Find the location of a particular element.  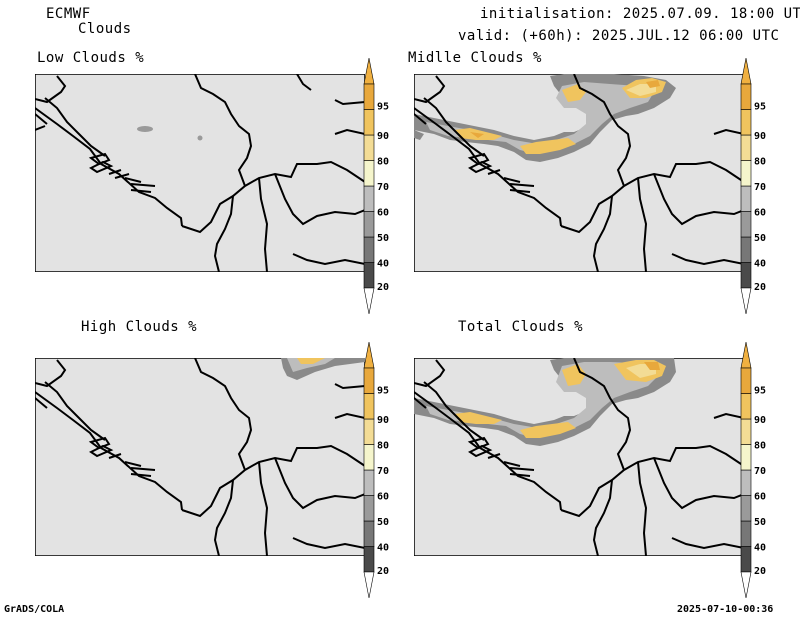

map-background is located at coordinates (200, 457).